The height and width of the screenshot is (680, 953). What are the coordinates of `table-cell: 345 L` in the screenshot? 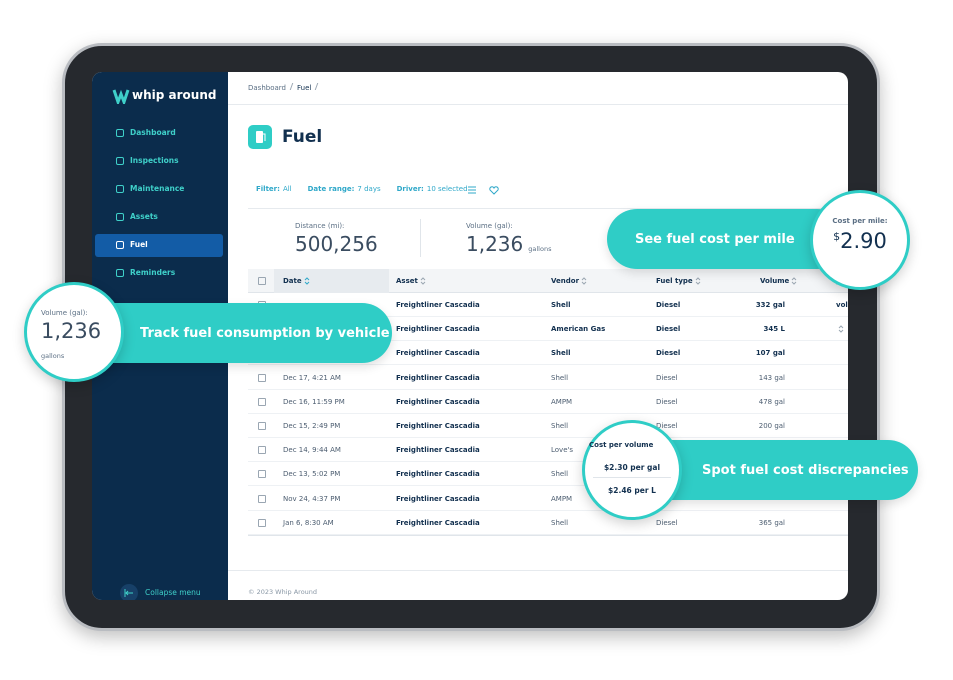 It's located at (774, 329).